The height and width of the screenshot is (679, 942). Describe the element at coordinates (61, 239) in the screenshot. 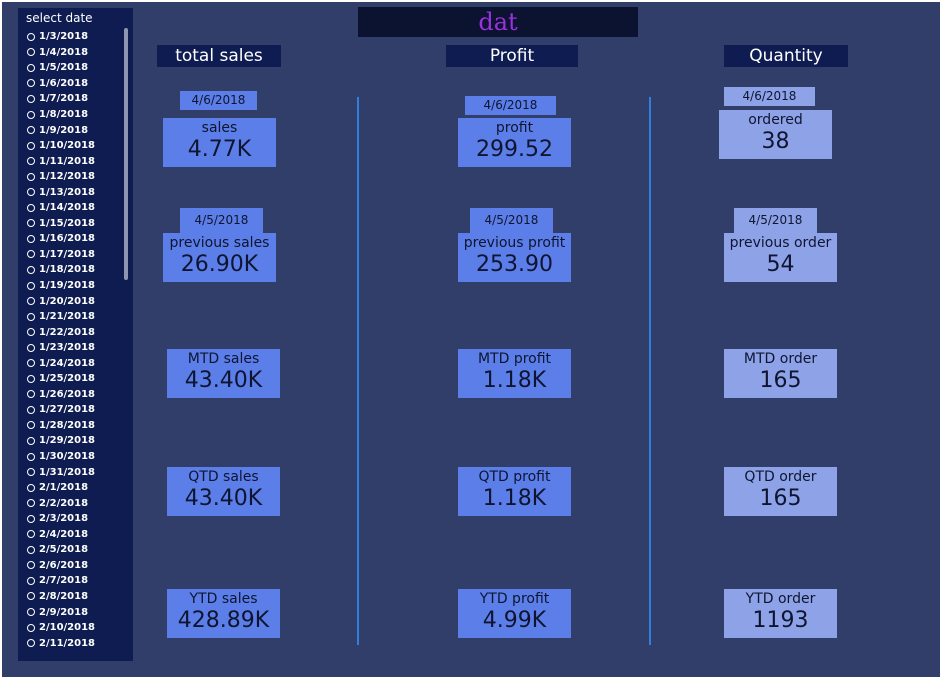

I see `slicer-date-item: 1/16/2018` at that location.